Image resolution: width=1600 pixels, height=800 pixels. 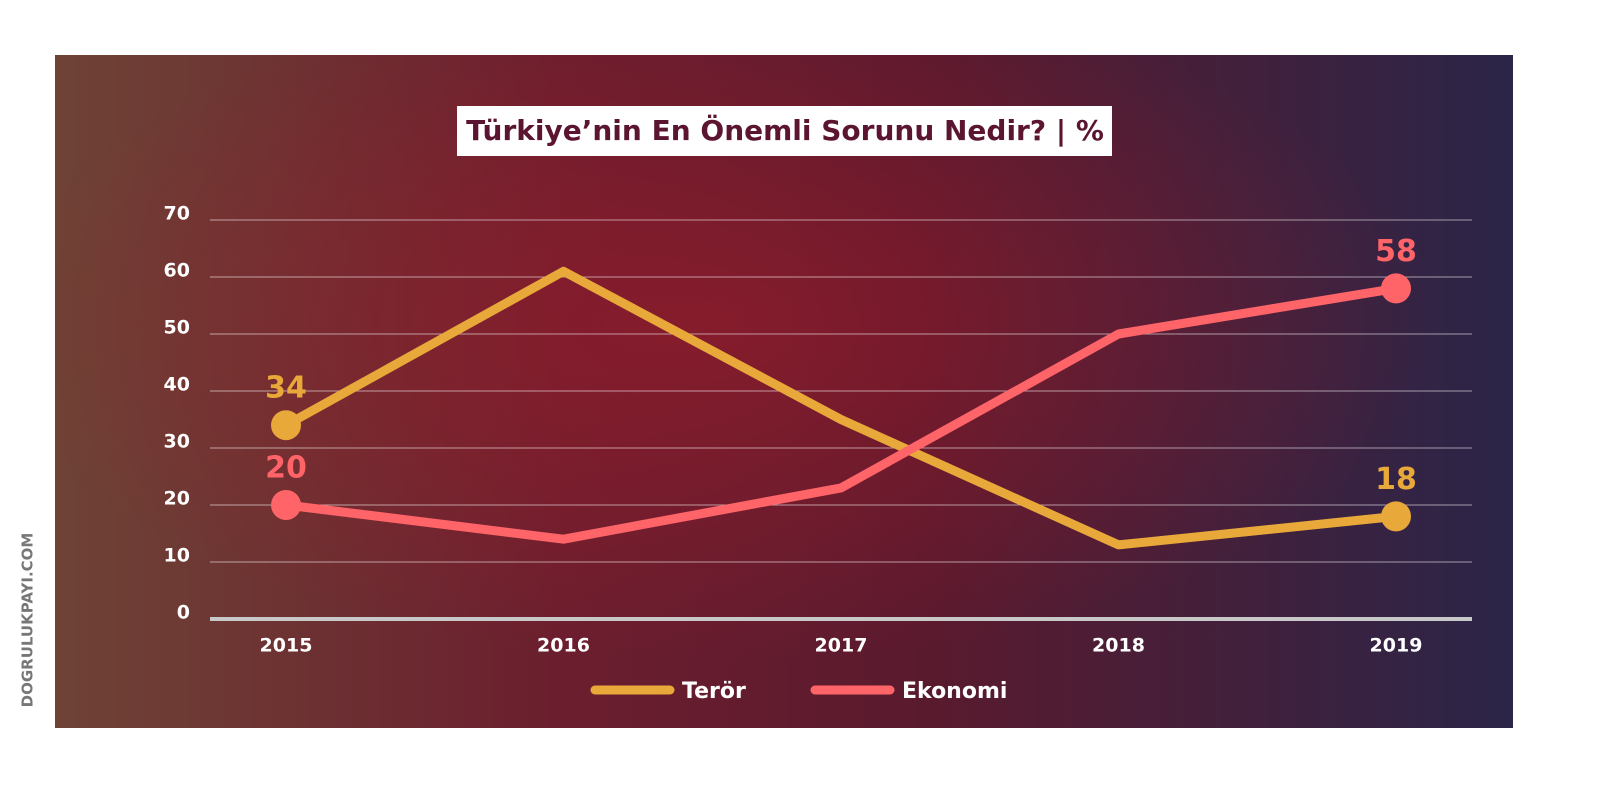 What do you see at coordinates (954, 691) in the screenshot?
I see `legend-label: Ekonomi` at bounding box center [954, 691].